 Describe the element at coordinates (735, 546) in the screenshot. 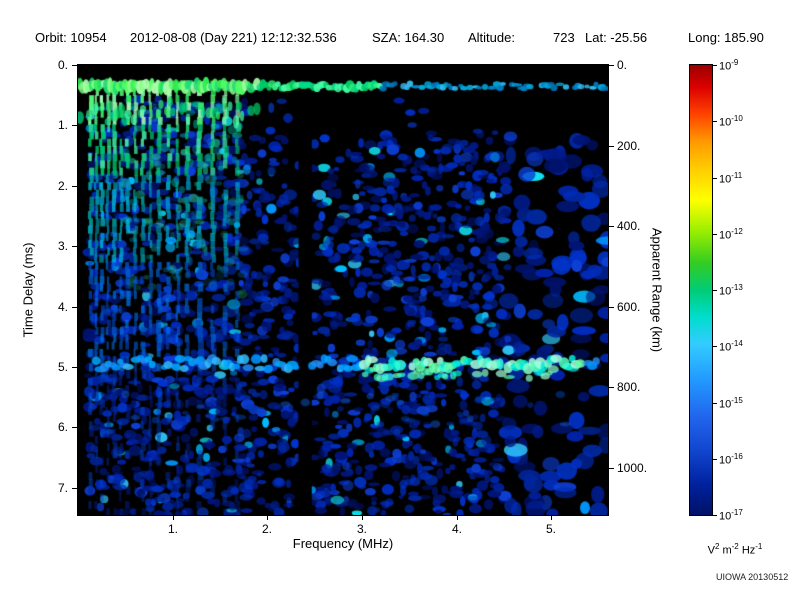

I see `unit-m-exp: -2` at that location.